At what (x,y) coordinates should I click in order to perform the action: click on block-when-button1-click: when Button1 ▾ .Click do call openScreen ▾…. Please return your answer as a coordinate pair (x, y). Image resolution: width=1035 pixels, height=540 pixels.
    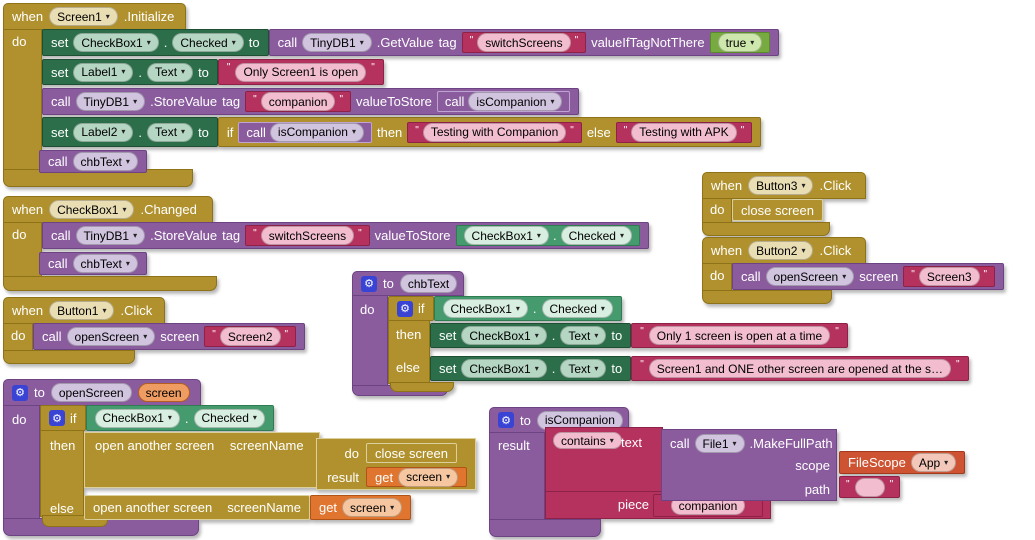
    Looking at the image, I should click on (175, 332).